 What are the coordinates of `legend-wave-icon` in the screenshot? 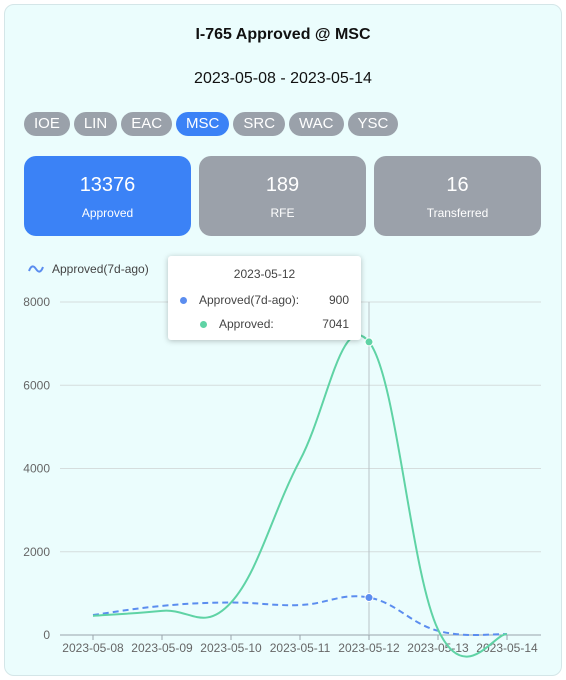 It's located at (36, 269).